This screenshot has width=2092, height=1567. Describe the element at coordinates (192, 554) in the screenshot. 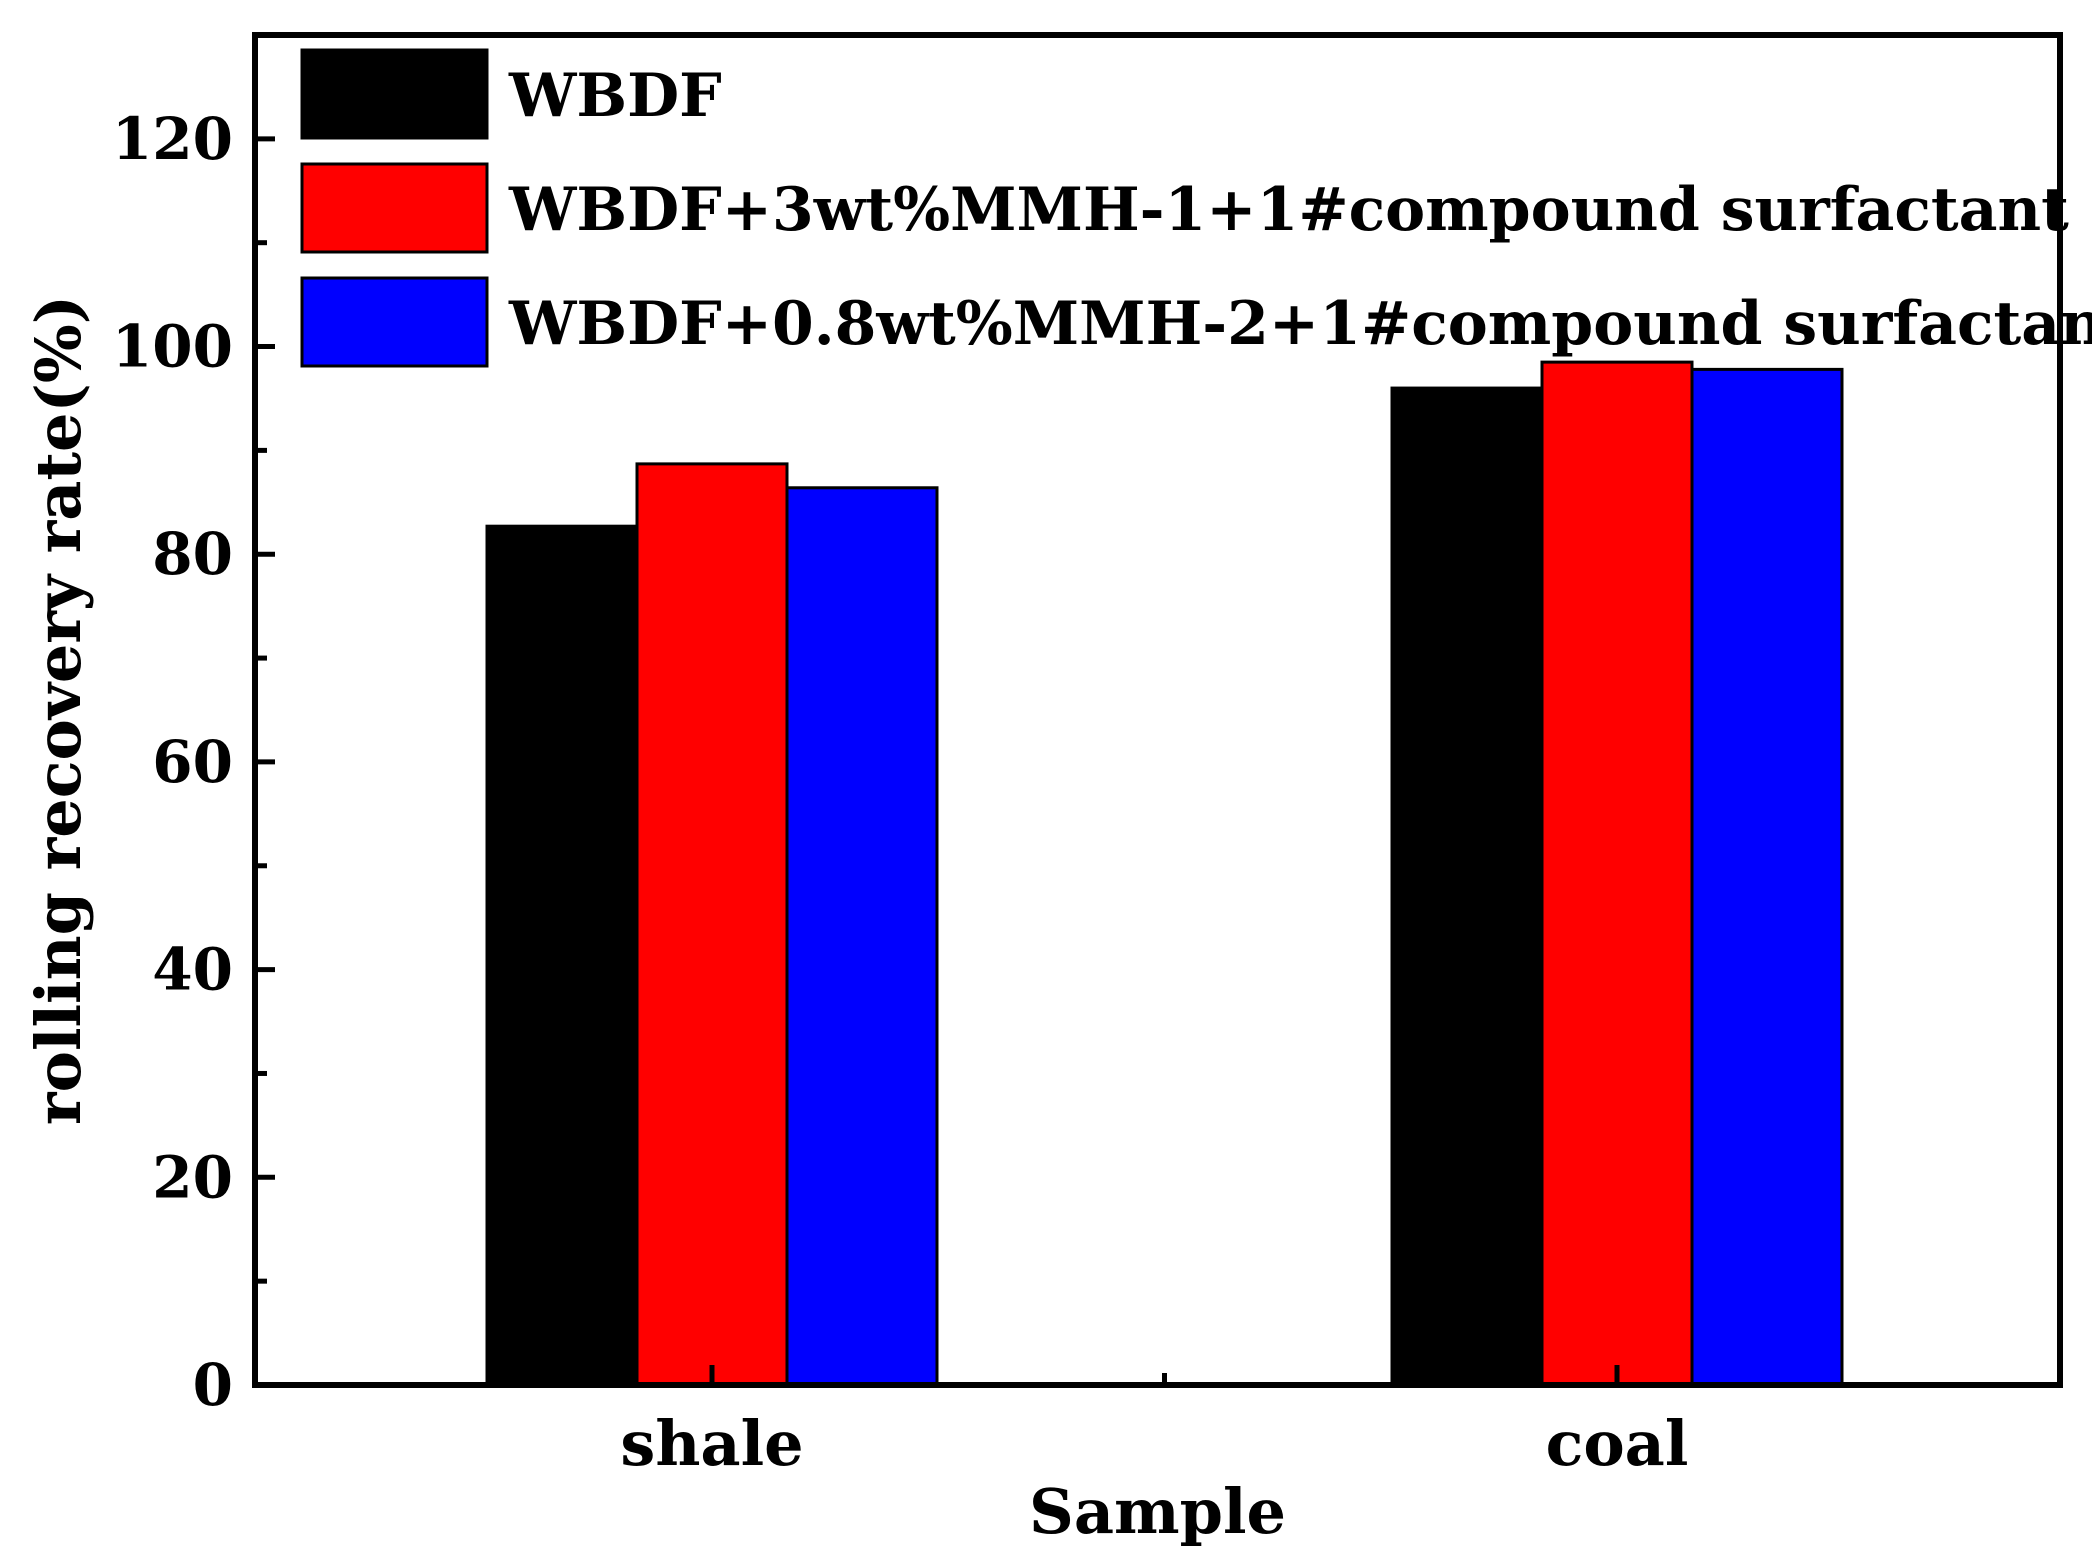

I see `y-tick-label-80: 80` at that location.